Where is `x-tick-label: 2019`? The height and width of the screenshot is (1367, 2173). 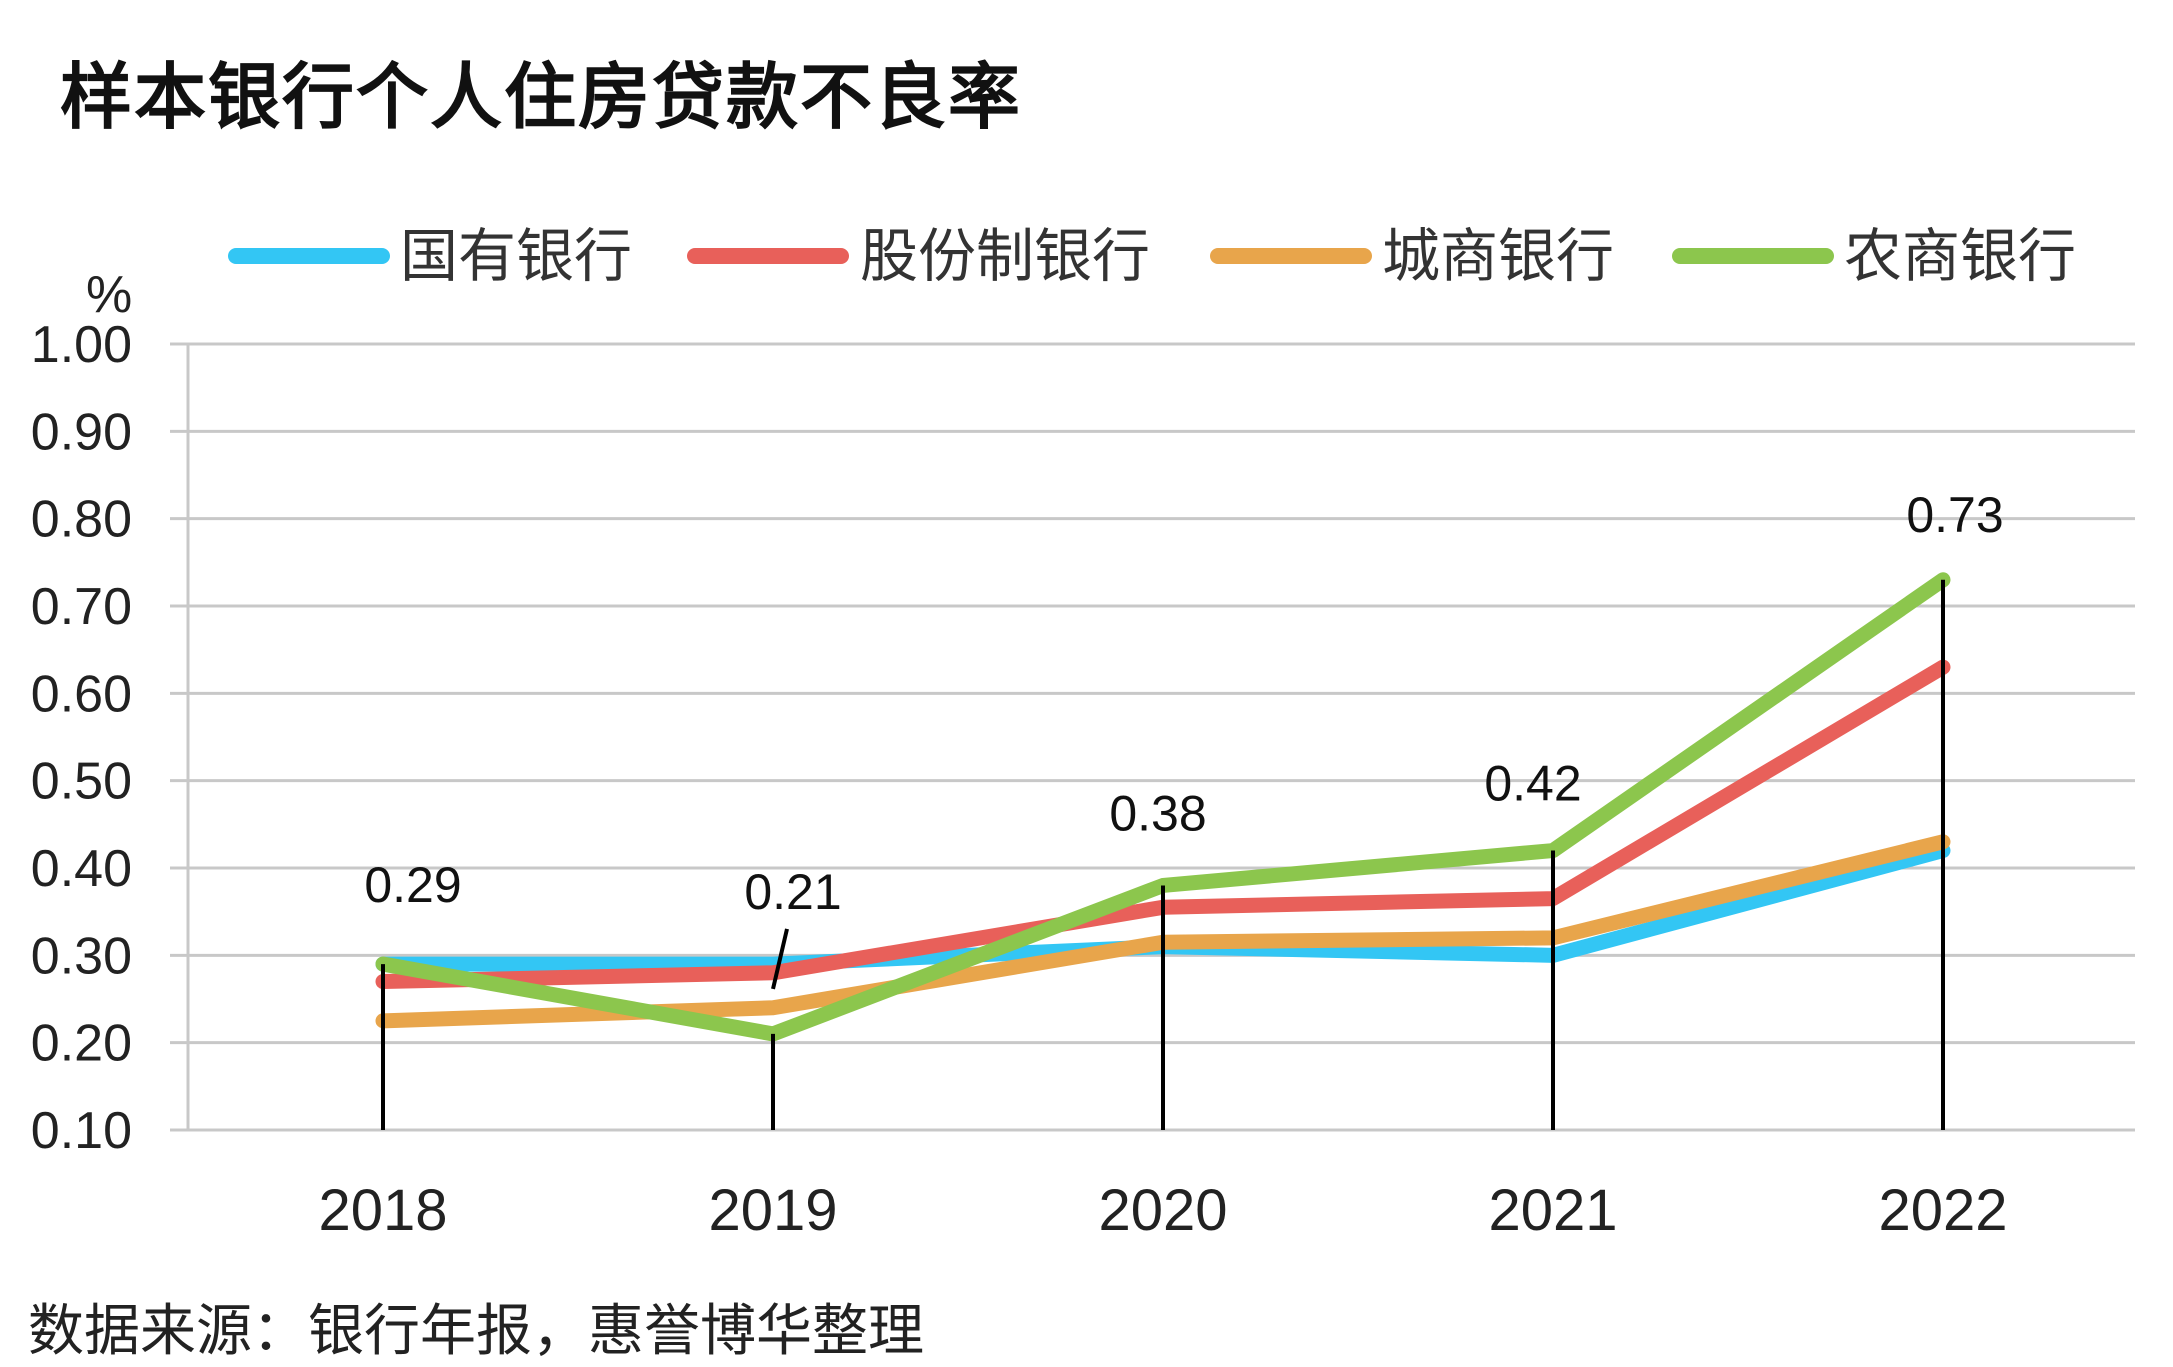
x-tick-label: 2019 is located at coordinates (772, 1210).